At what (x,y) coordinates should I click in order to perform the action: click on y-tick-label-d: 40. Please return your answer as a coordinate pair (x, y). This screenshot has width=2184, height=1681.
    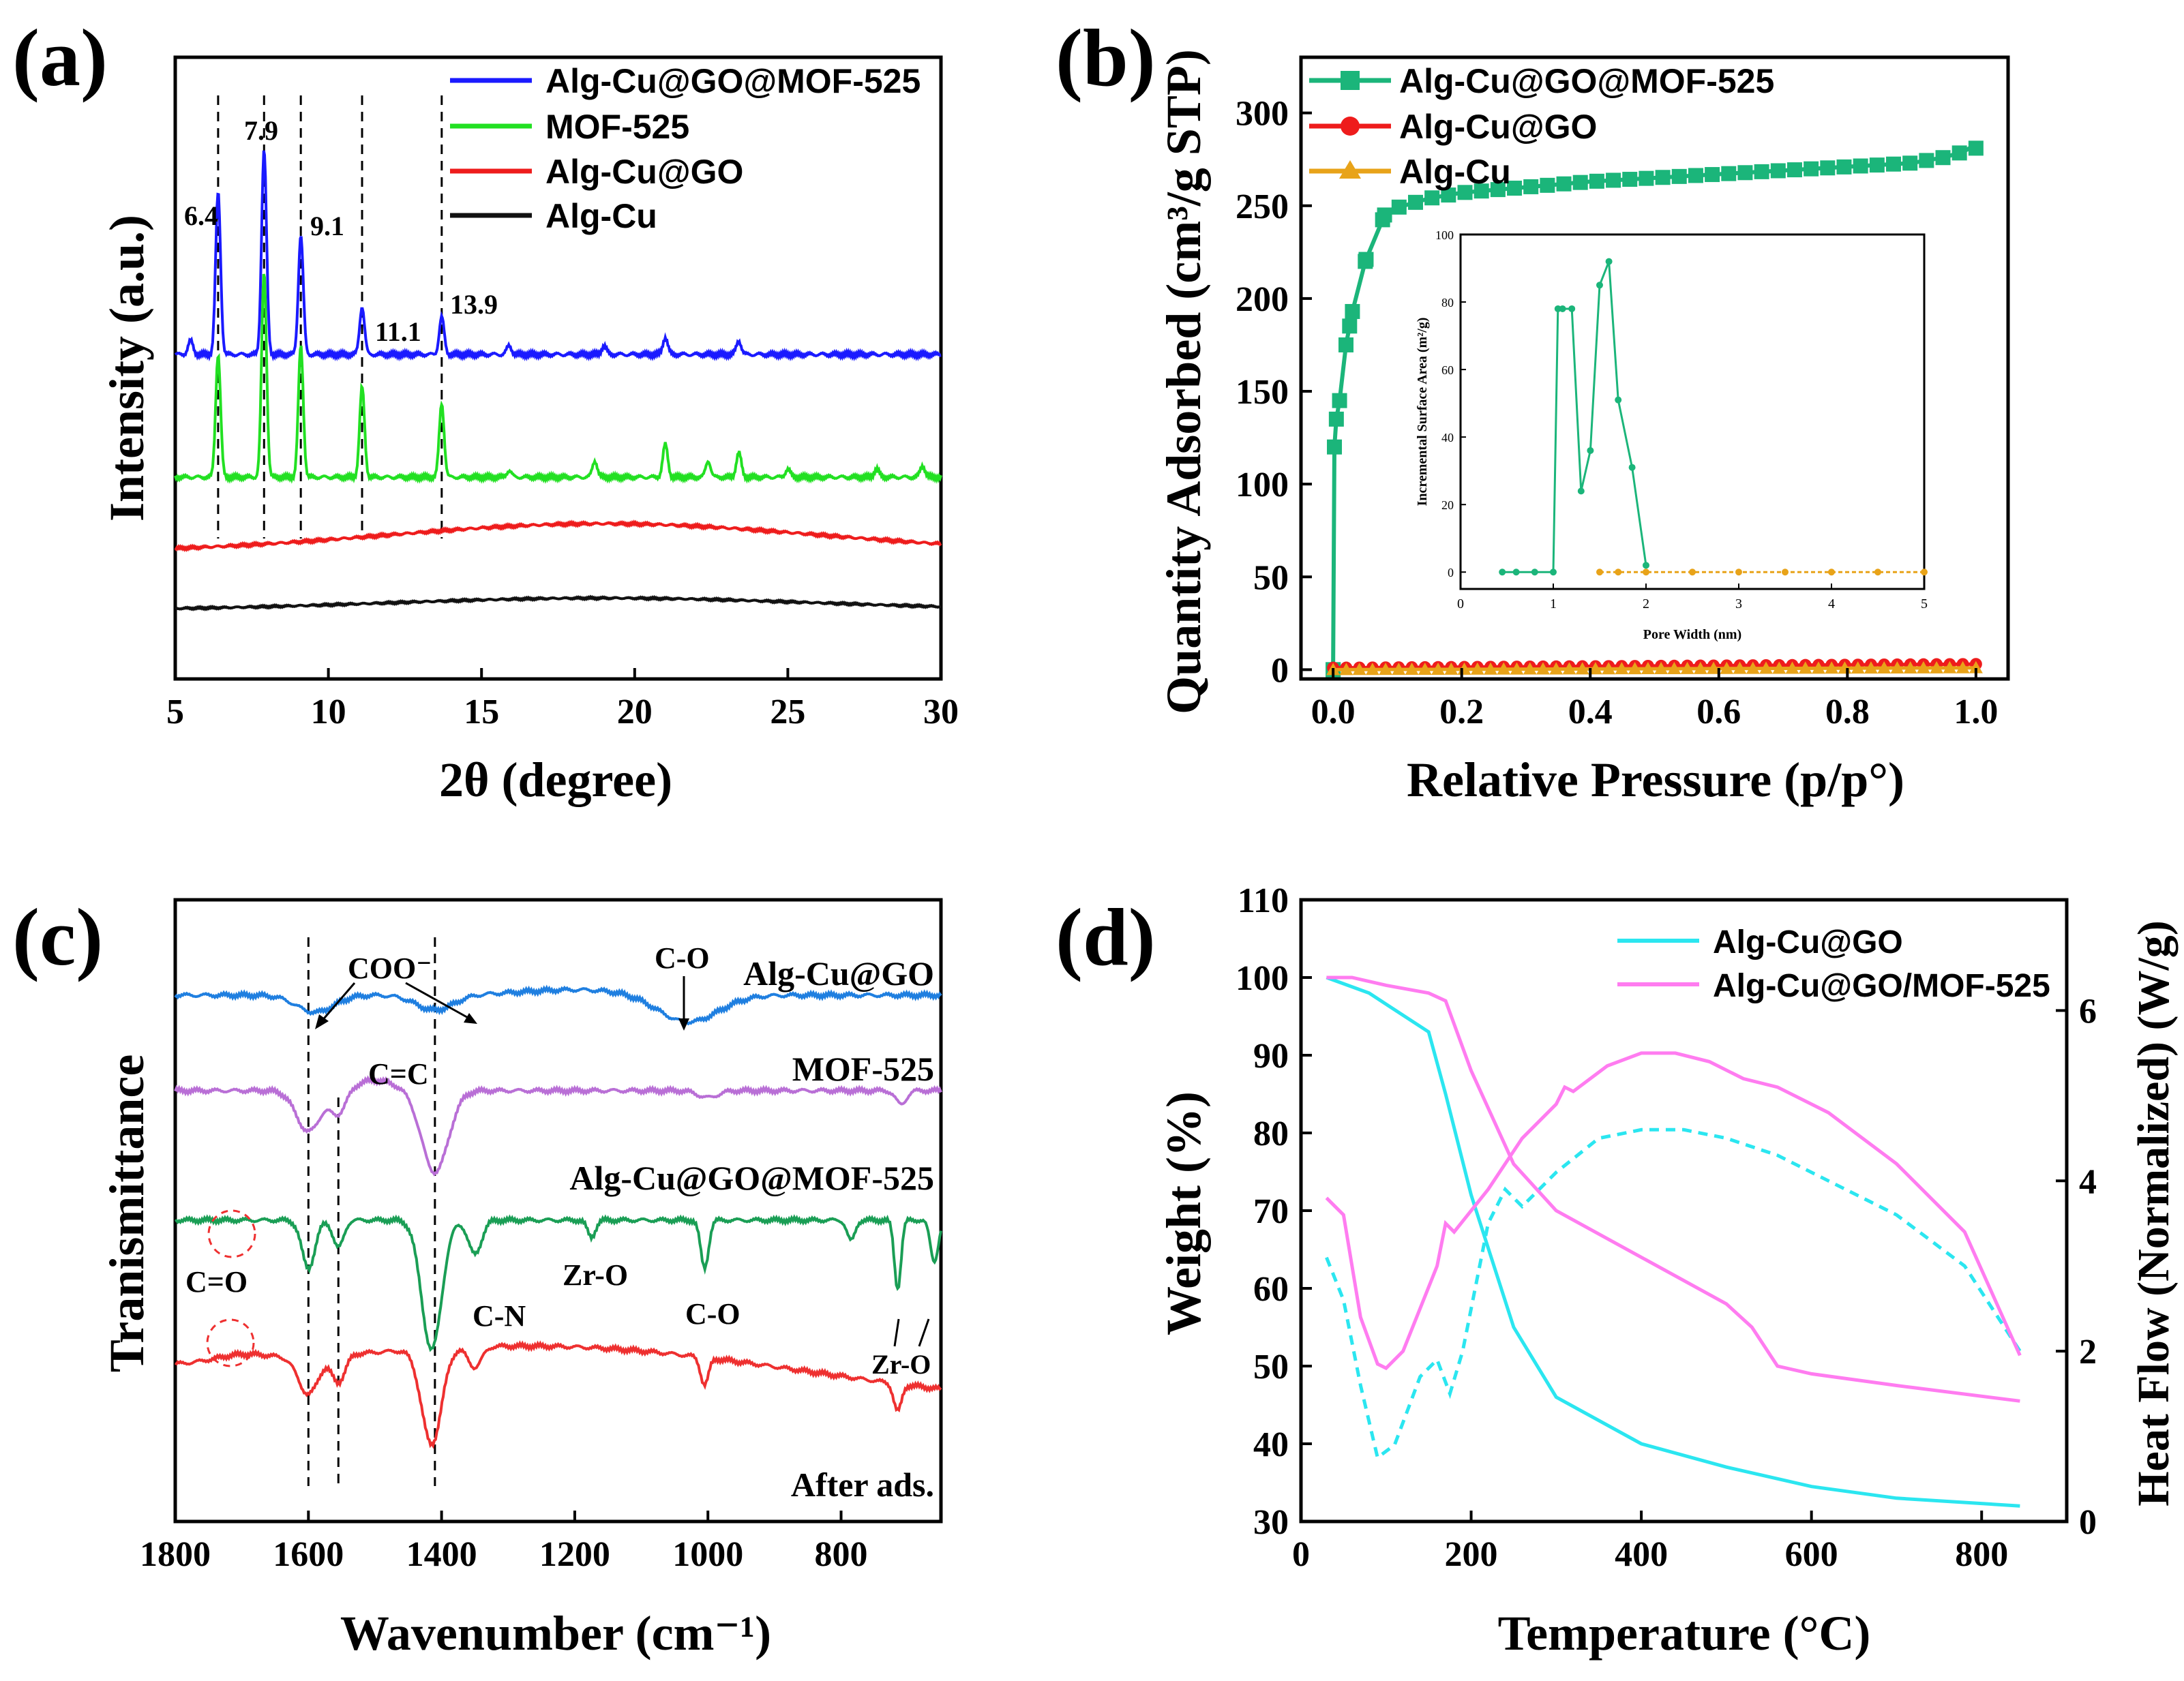
    Looking at the image, I should click on (1271, 1444).